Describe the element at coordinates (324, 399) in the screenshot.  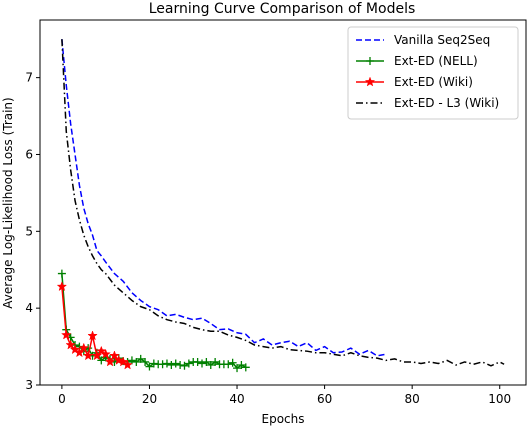
I see `x-tick-label: 60` at that location.